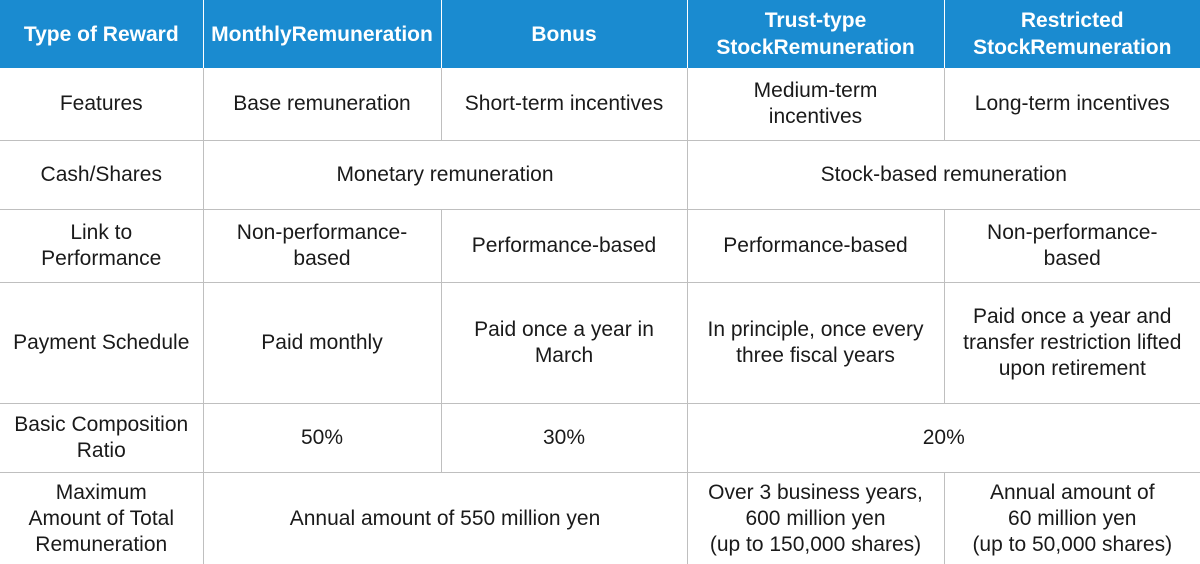  What do you see at coordinates (322, 343) in the screenshot?
I see `cell-payment-monthly: Paid monthly` at bounding box center [322, 343].